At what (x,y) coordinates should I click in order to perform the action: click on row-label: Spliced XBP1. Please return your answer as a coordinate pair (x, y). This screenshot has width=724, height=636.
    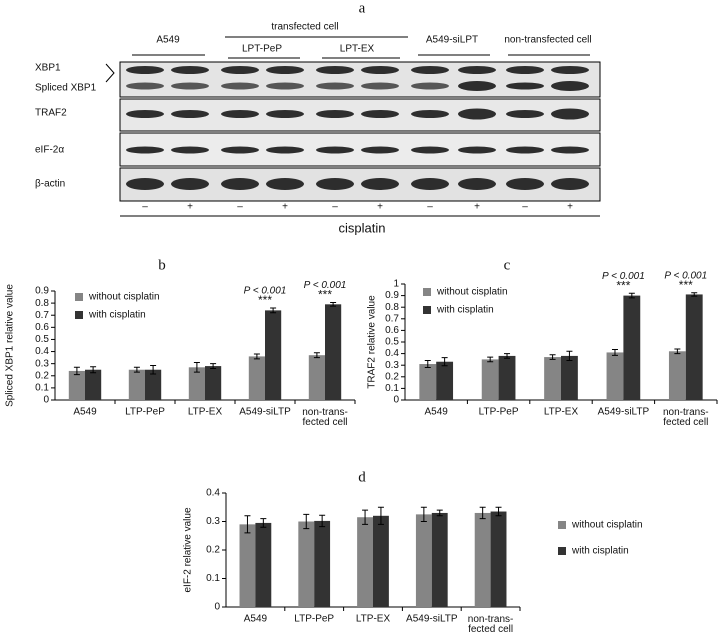
    Looking at the image, I should click on (66, 88).